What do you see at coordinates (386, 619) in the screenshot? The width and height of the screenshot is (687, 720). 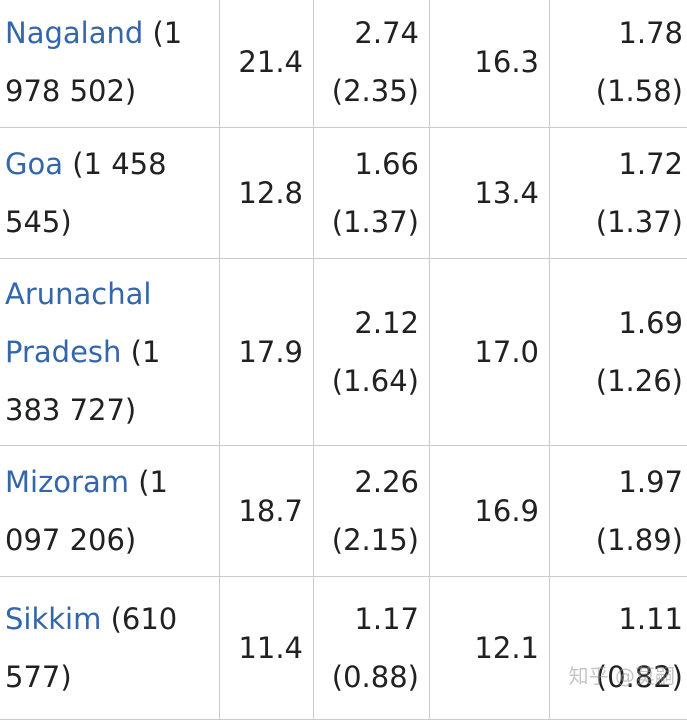 I see `cell-value: 1.17` at bounding box center [386, 619].